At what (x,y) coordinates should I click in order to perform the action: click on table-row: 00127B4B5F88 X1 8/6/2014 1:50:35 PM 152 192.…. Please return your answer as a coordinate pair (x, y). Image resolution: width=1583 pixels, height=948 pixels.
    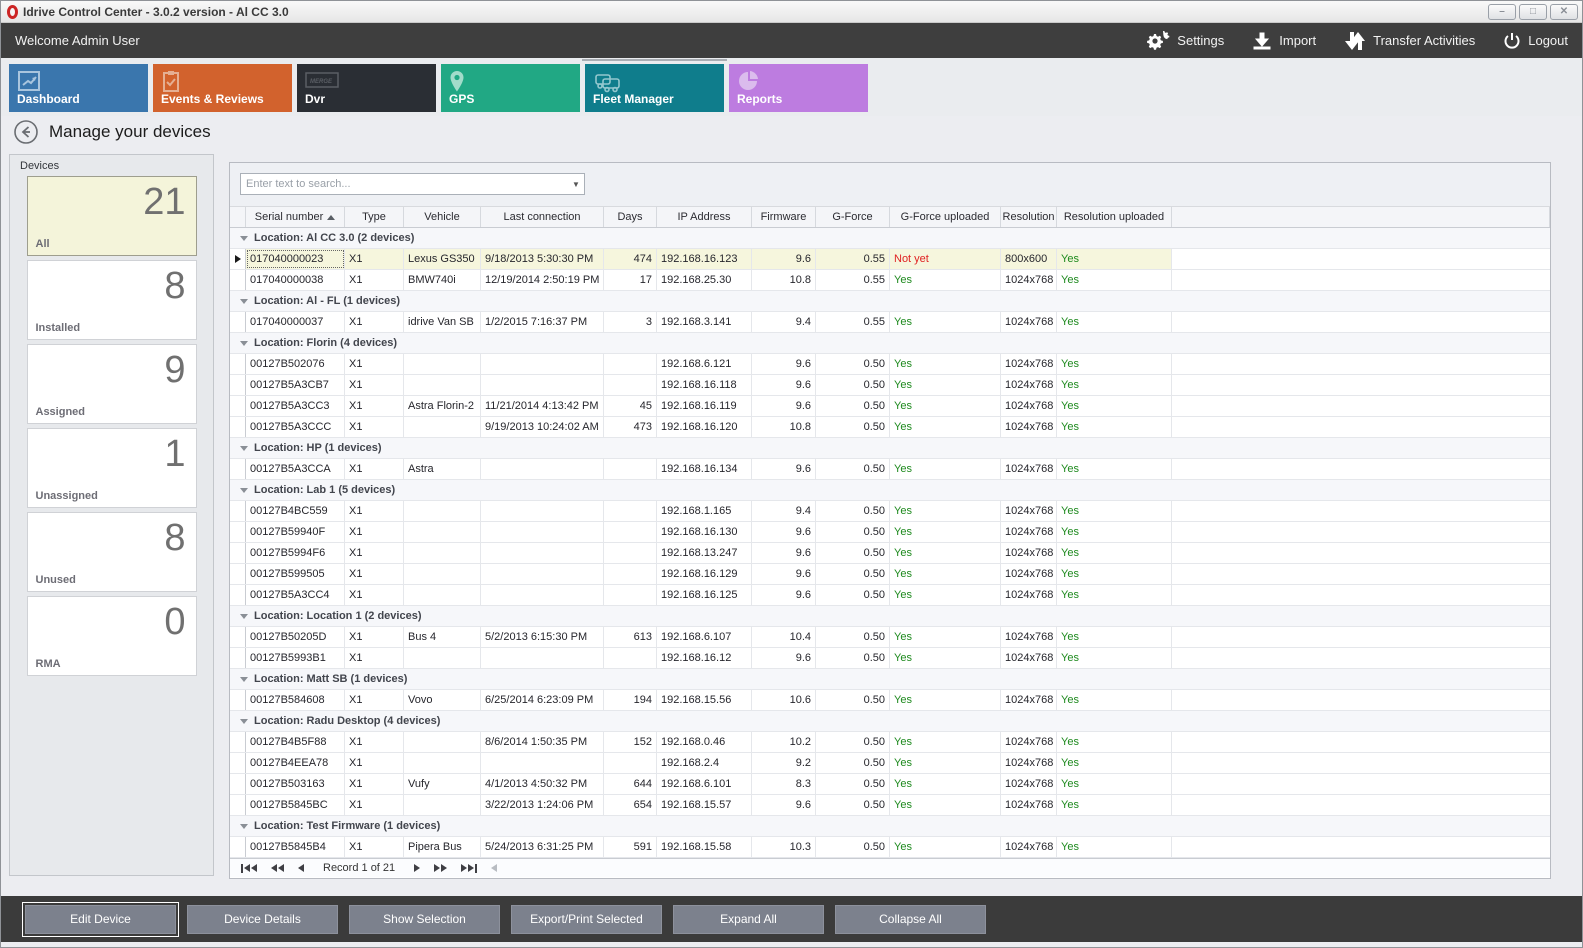
    Looking at the image, I should click on (890, 742).